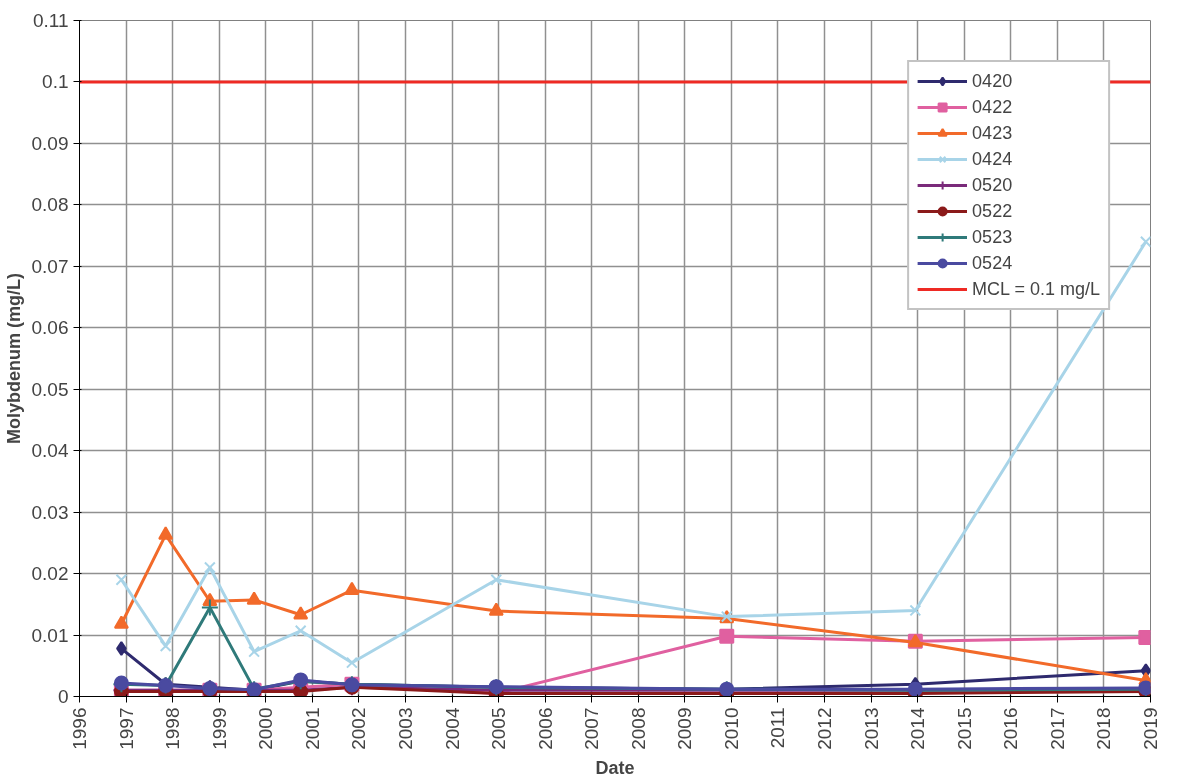  Describe the element at coordinates (545, 728) in the screenshot. I see `x-tick-label: 2006` at that location.